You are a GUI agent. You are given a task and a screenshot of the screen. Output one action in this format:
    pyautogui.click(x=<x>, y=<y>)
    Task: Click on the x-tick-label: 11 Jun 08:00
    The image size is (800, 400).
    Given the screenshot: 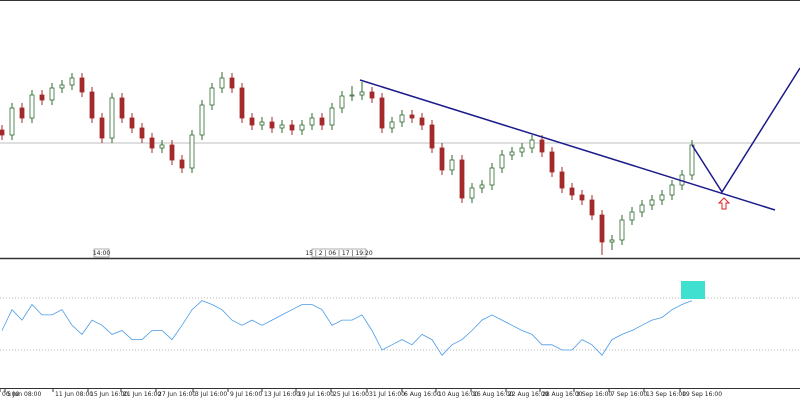 What is the action you would take?
    pyautogui.click(x=74, y=394)
    